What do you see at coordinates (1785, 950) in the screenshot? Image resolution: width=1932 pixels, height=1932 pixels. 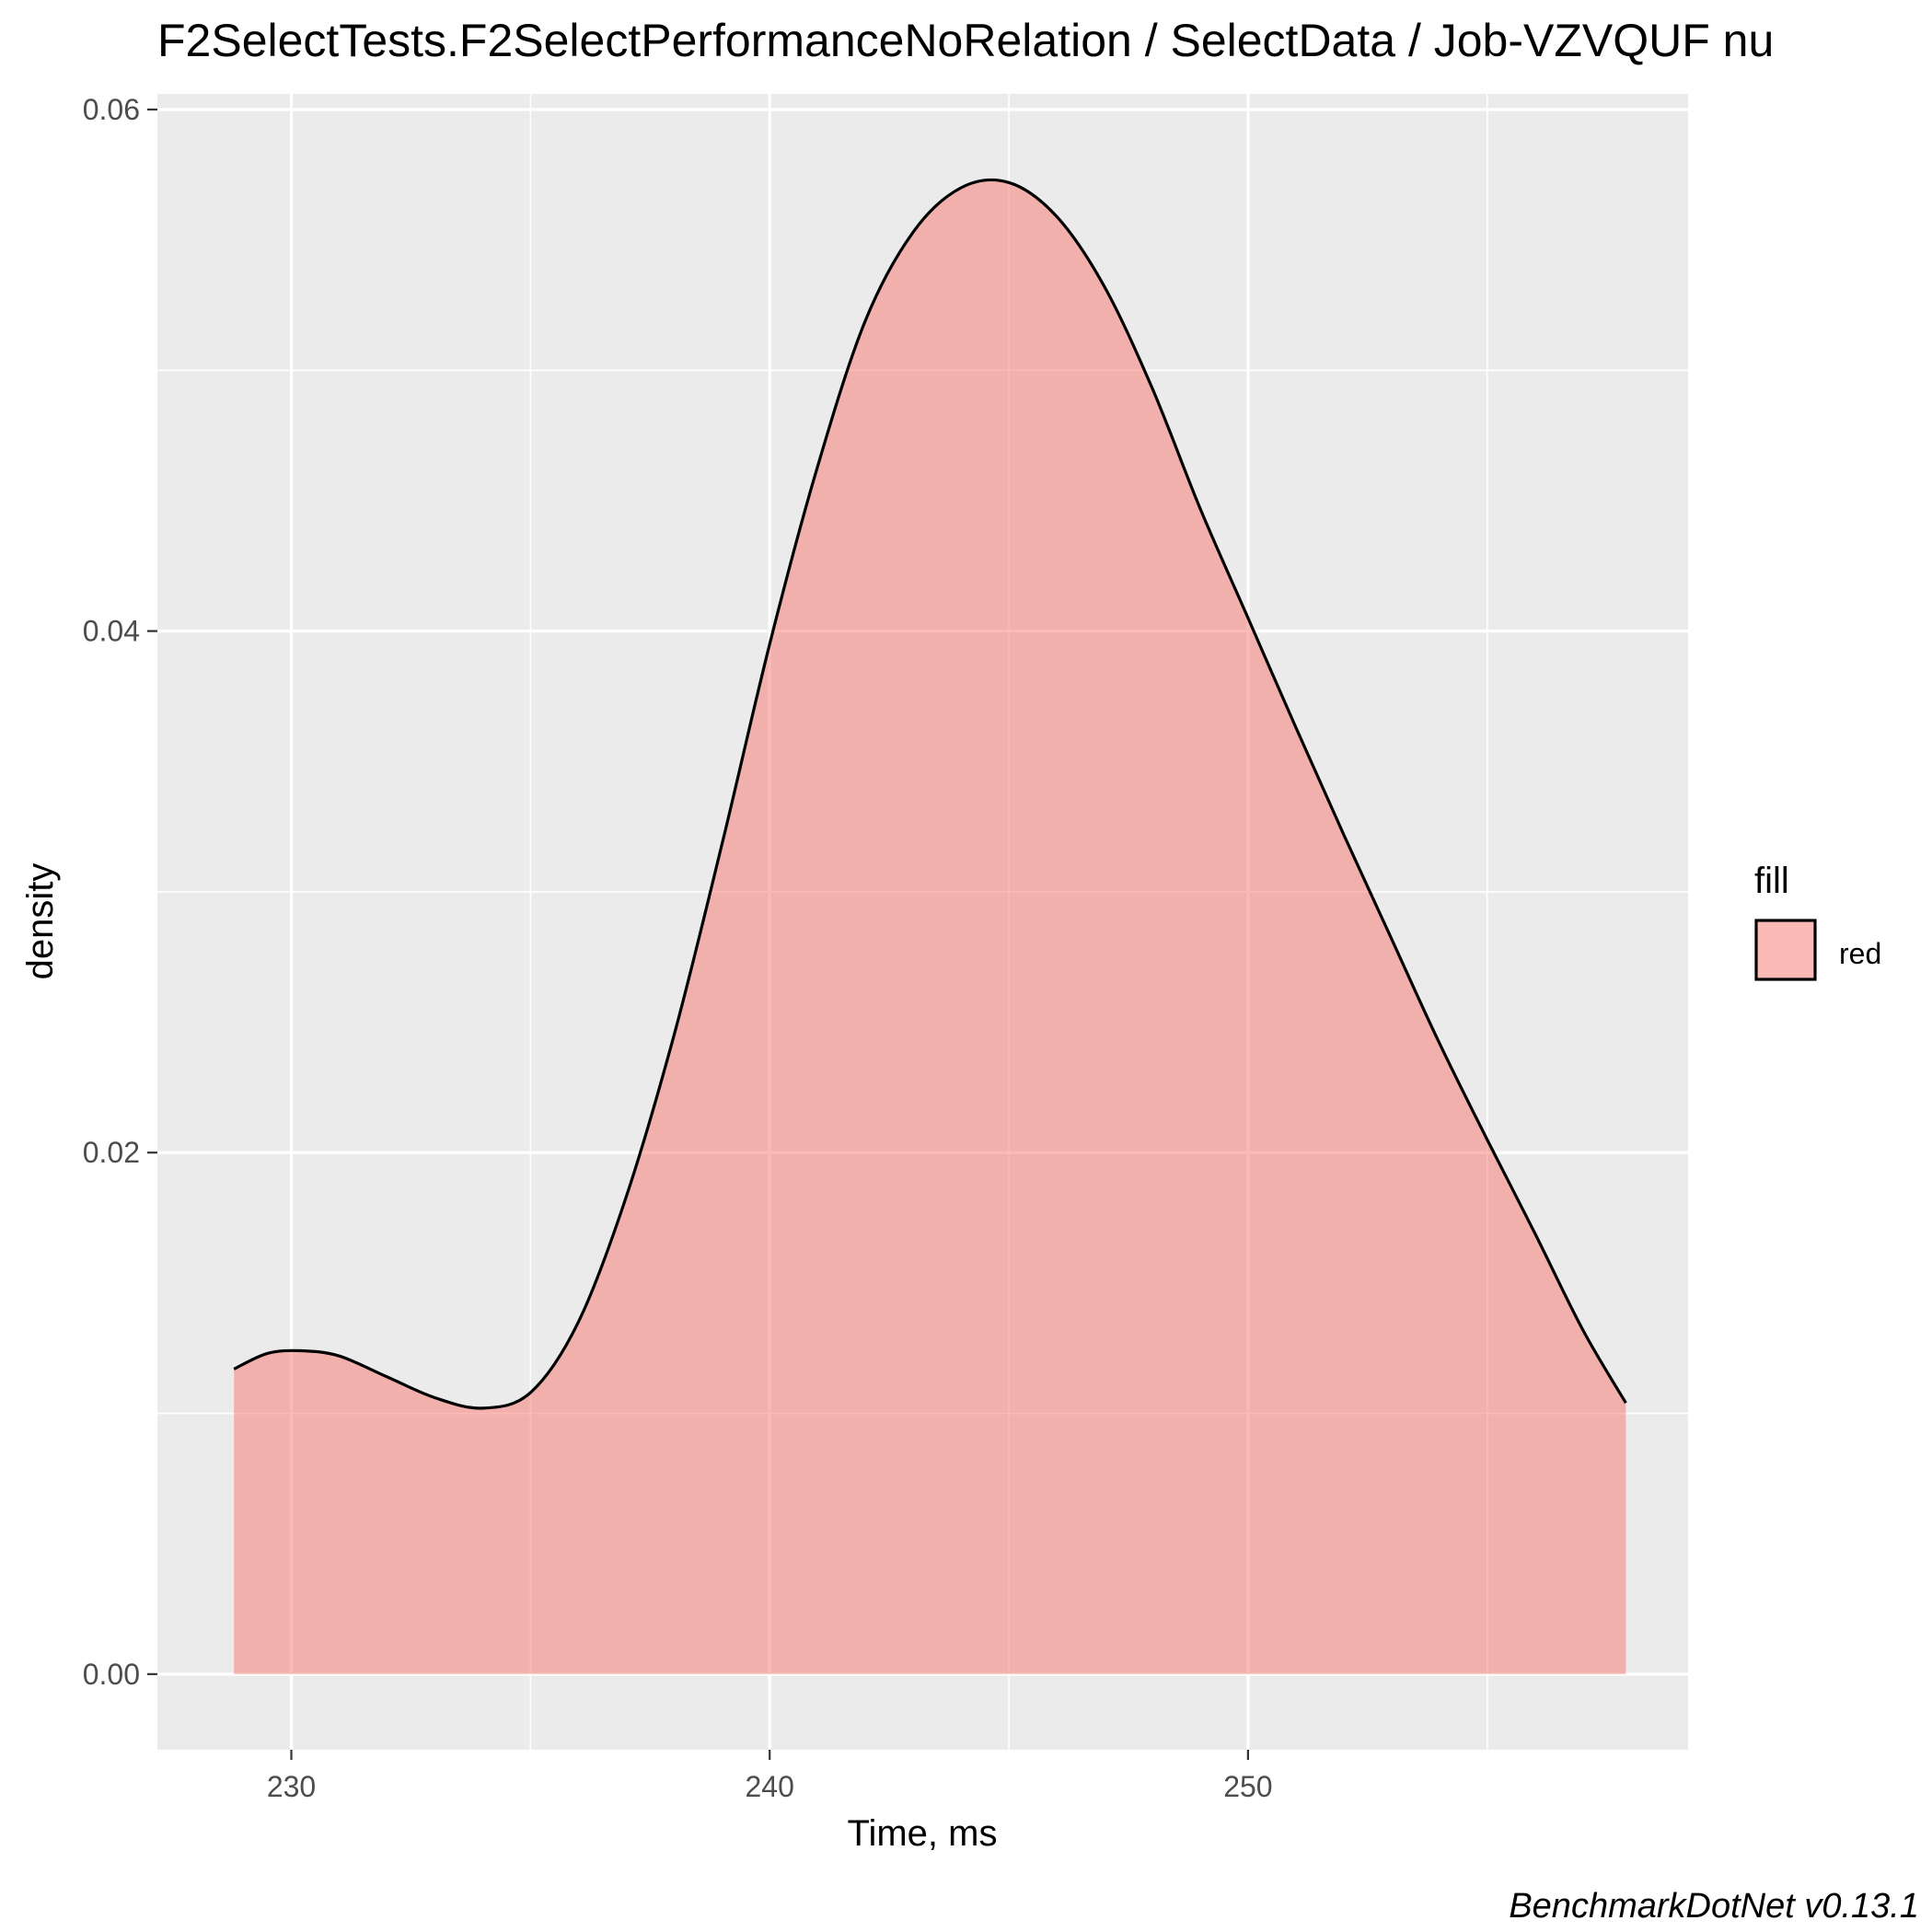 I see `legend-key-red` at bounding box center [1785, 950].